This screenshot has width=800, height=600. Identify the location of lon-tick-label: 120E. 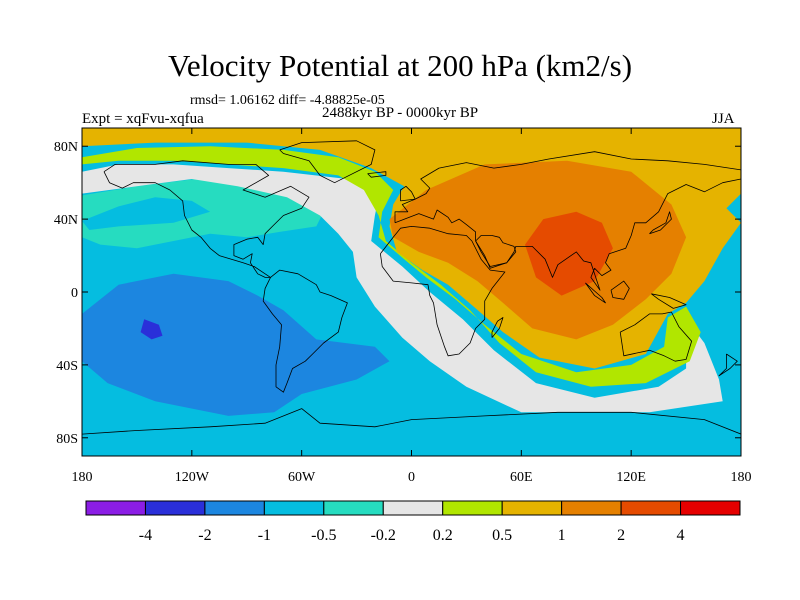
(631, 477).